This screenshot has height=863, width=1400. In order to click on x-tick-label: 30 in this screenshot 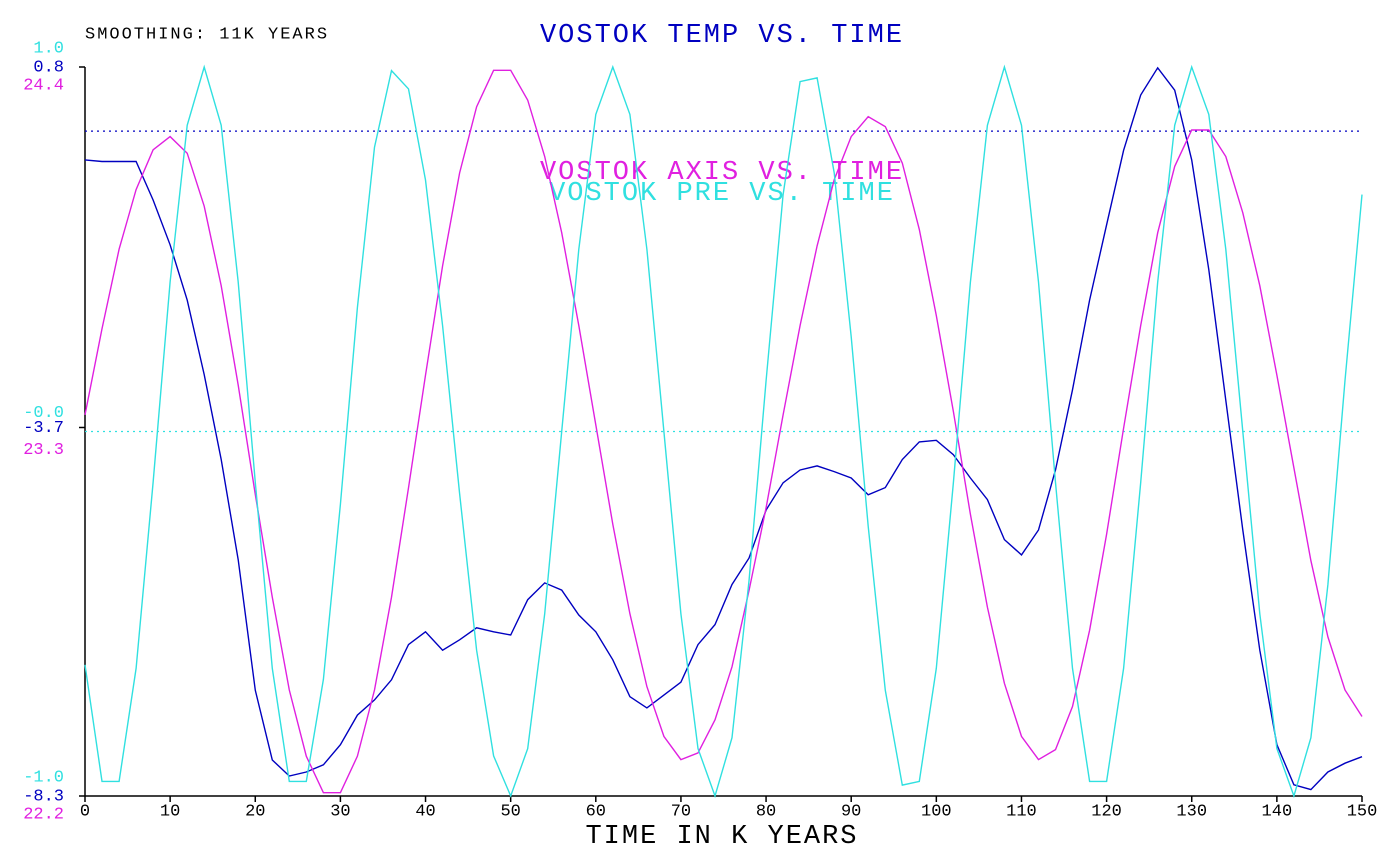, I will do `click(340, 811)`.